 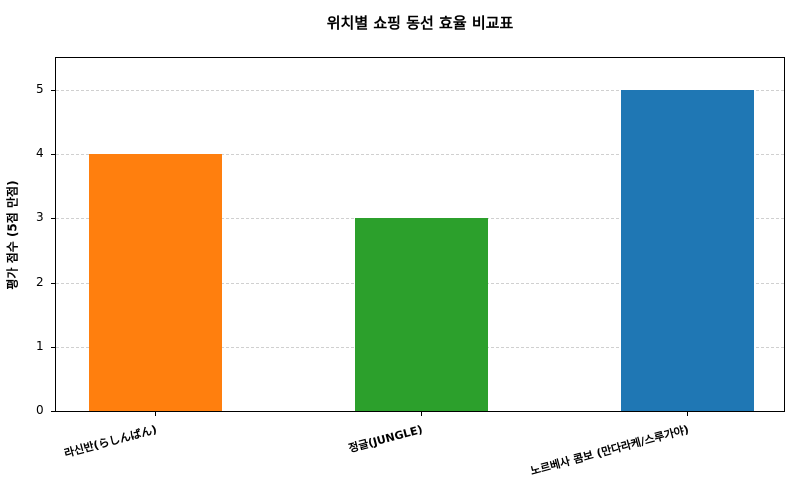 I want to click on chart-title: 위치별 쇼핑 동선 효율 비교표, so click(x=420, y=23).